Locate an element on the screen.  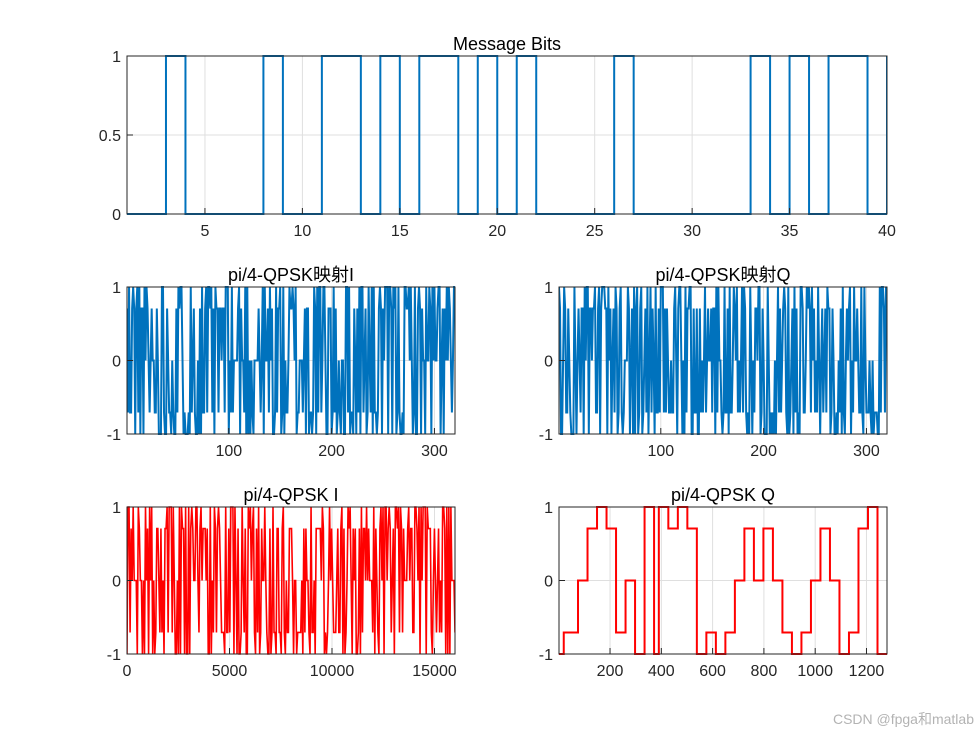
x-tick-label: 15 is located at coordinates (400, 231).